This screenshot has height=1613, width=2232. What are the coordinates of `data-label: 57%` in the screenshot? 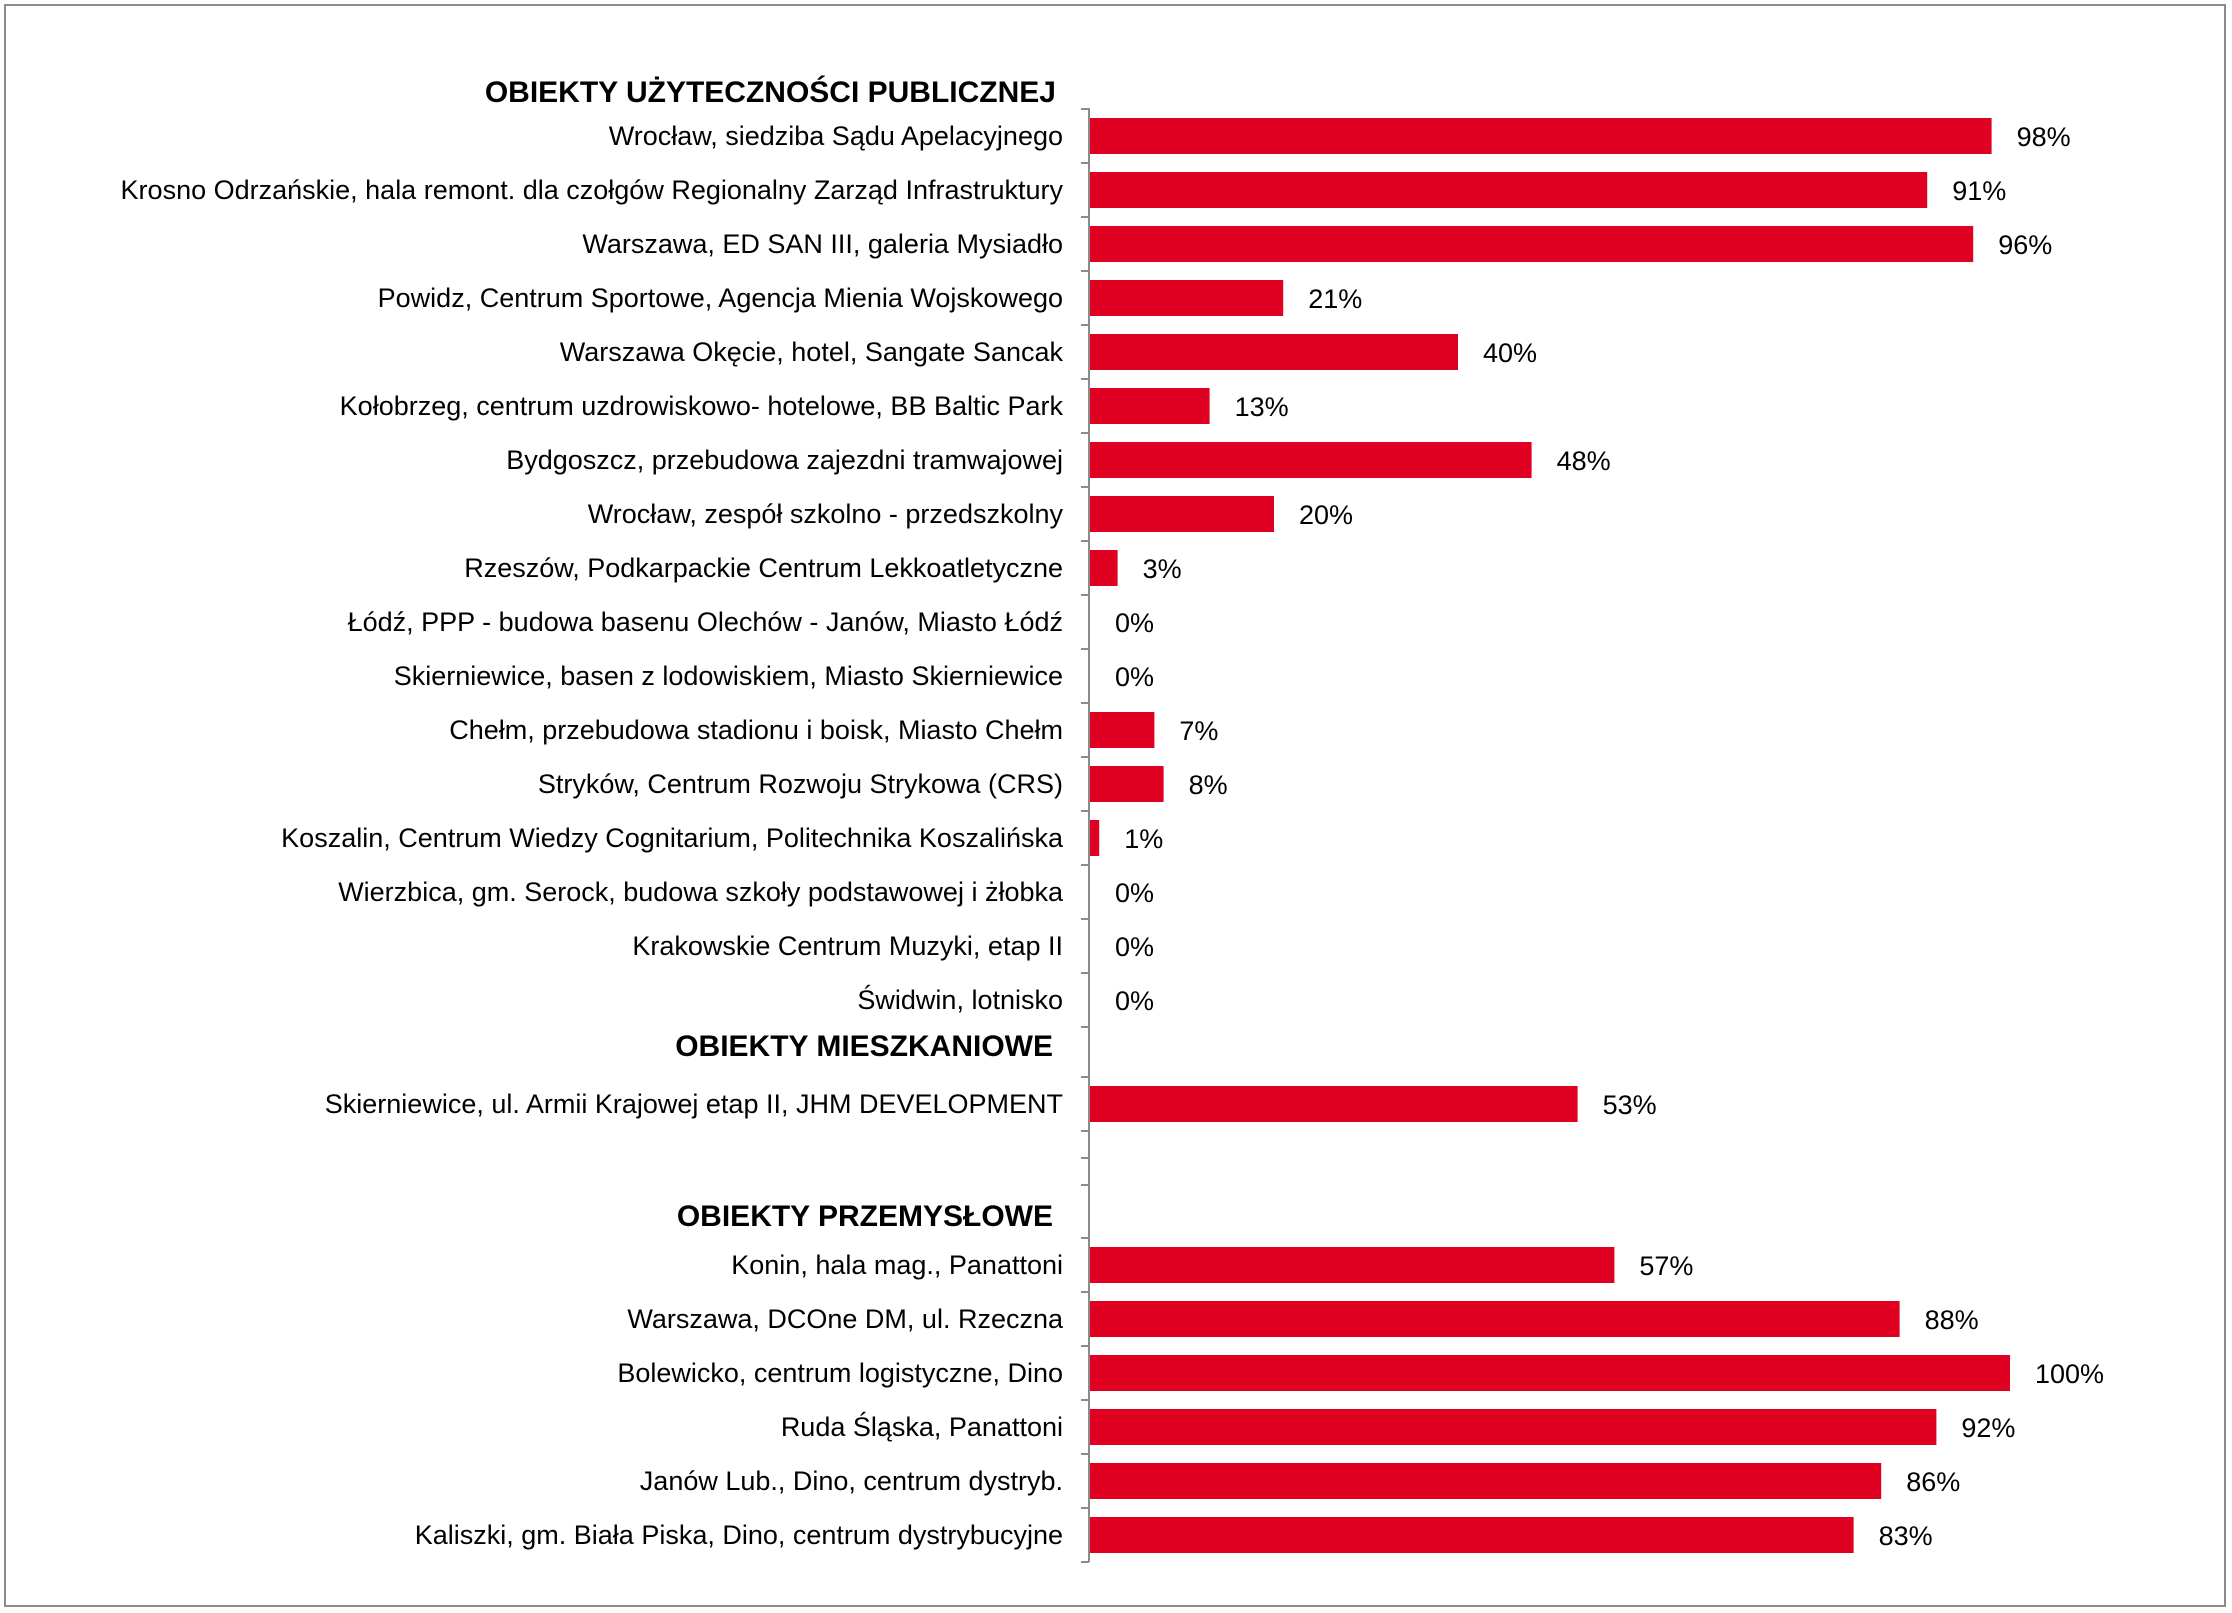 It's located at (1666, 1266).